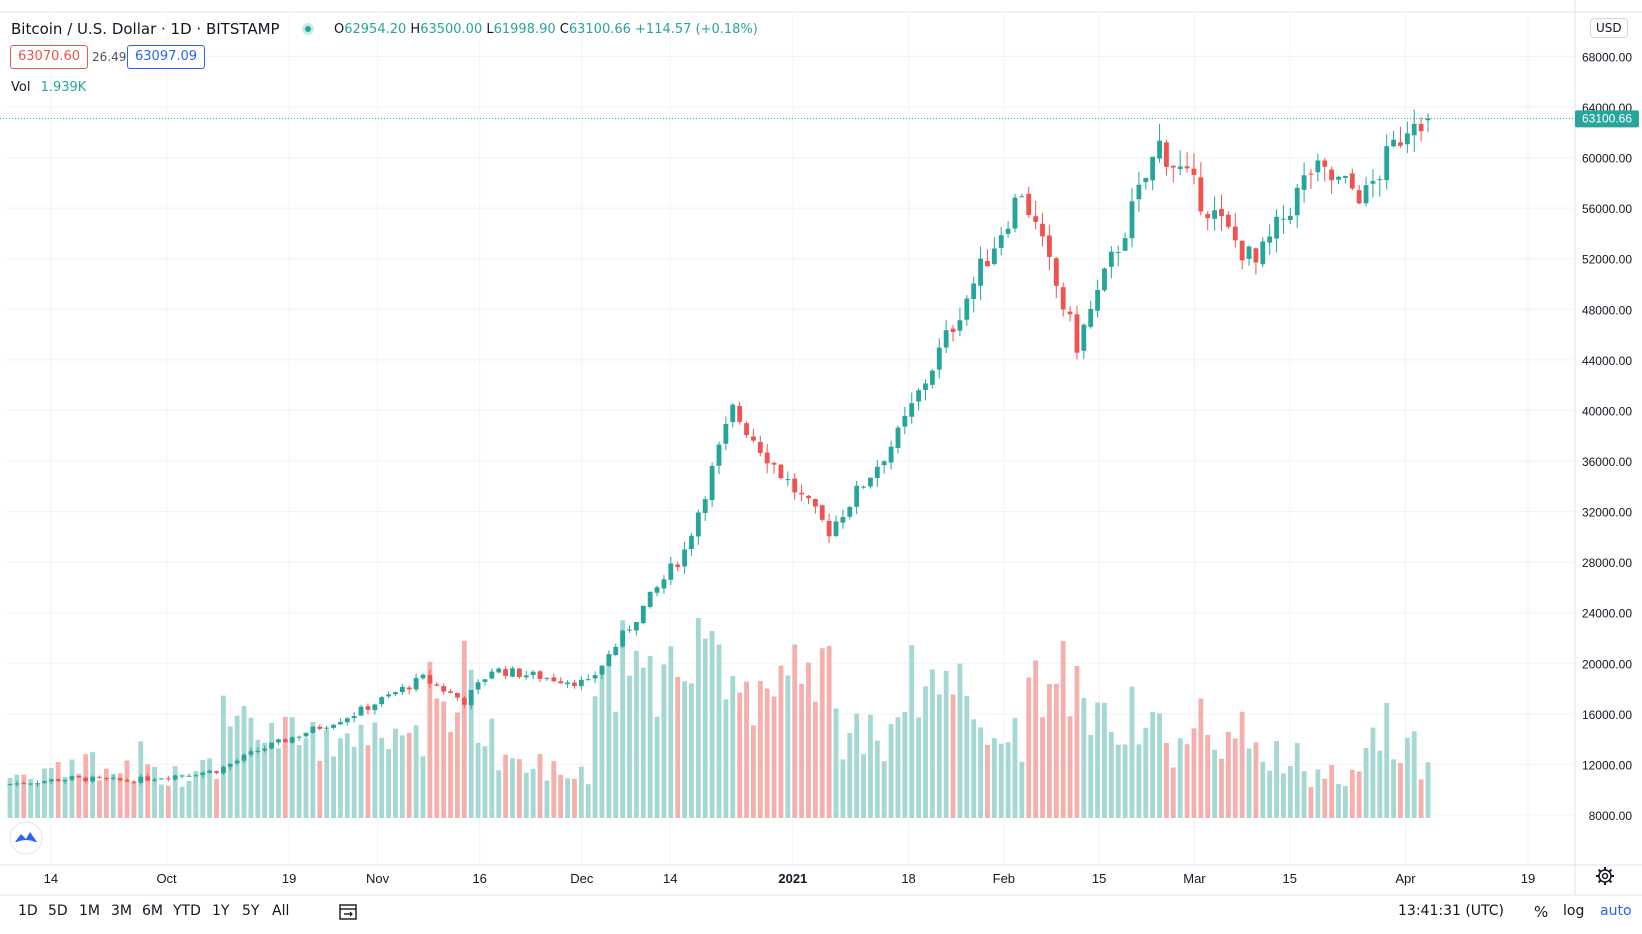 The width and height of the screenshot is (1642, 934). Describe the element at coordinates (89, 911) in the screenshot. I see `timeframe-1m: 1M` at that location.